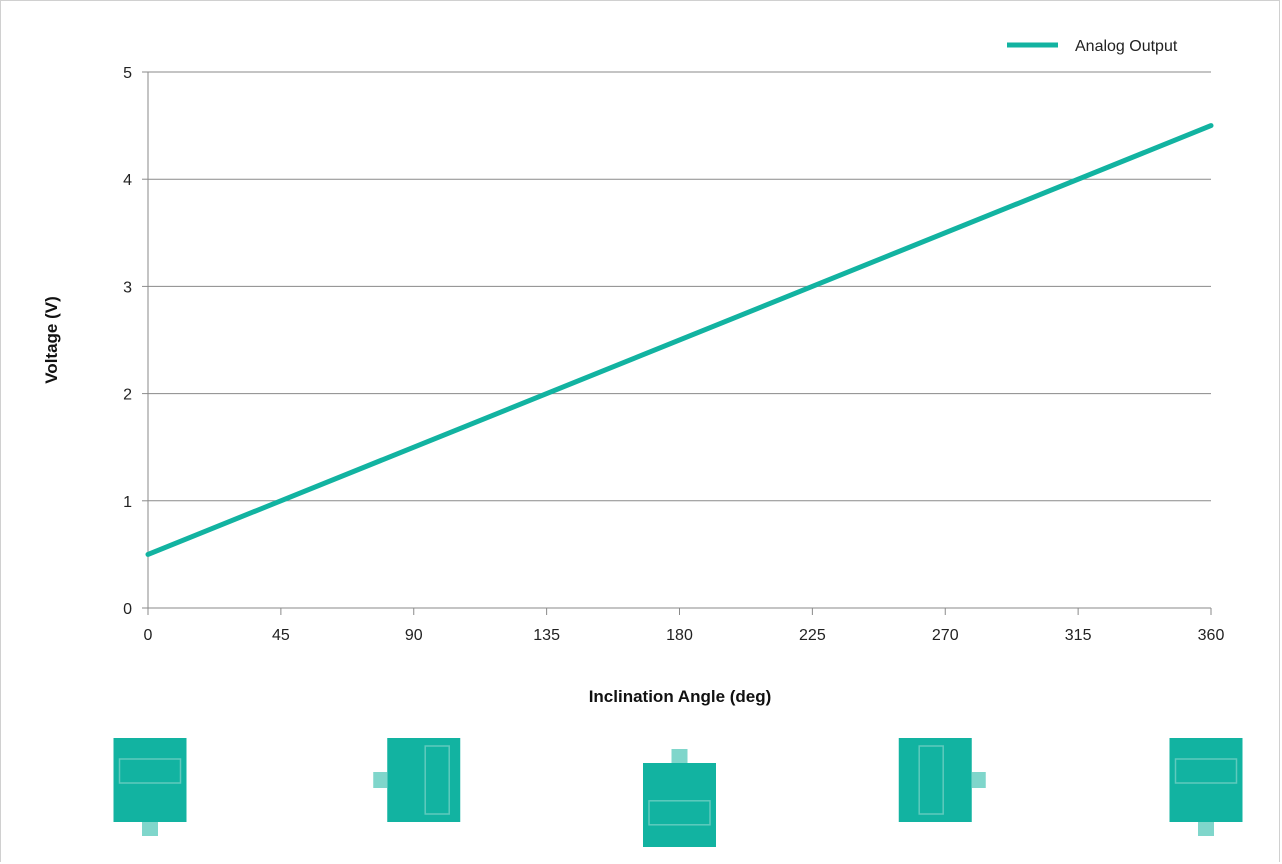 This screenshot has height=864, width=1282. Describe the element at coordinates (812, 635) in the screenshot. I see `x-tick-label: 225` at that location.